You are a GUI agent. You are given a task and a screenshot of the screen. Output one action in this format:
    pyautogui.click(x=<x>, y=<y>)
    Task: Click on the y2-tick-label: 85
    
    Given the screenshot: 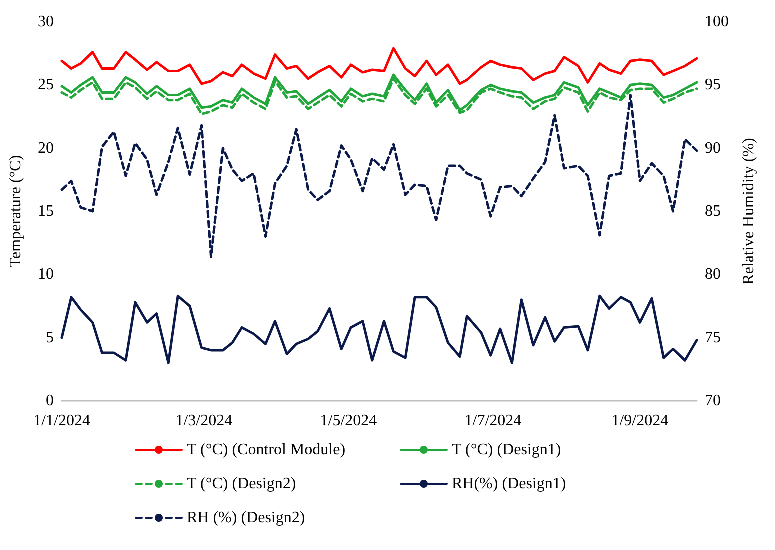 What is the action you would take?
    pyautogui.click(x=713, y=211)
    